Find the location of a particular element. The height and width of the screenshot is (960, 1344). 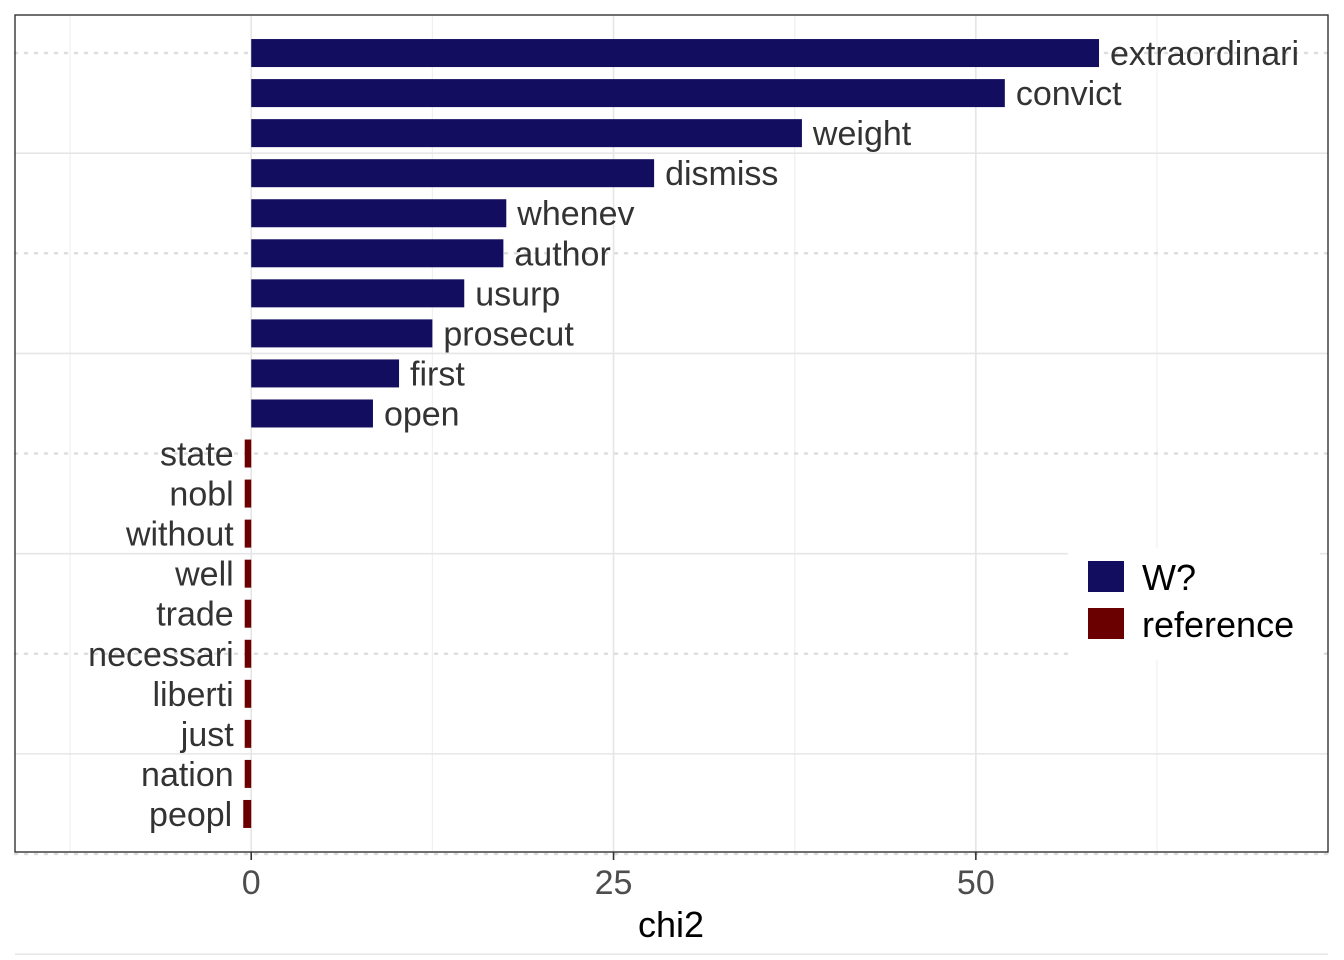

bar-label-just: just is located at coordinates (207, 735).